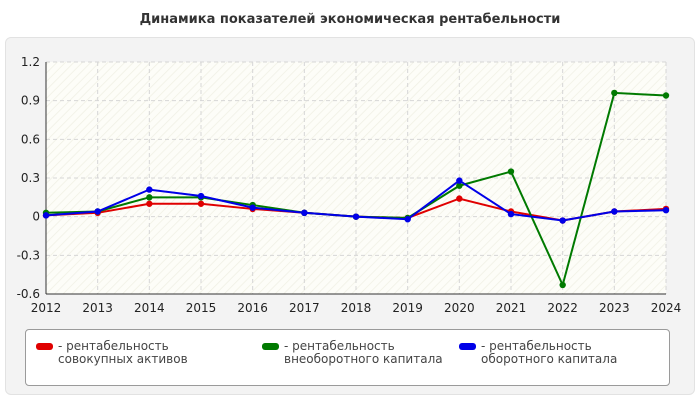 The image size is (700, 400). I want to click on x-tick-label: 2023, so click(614, 308).